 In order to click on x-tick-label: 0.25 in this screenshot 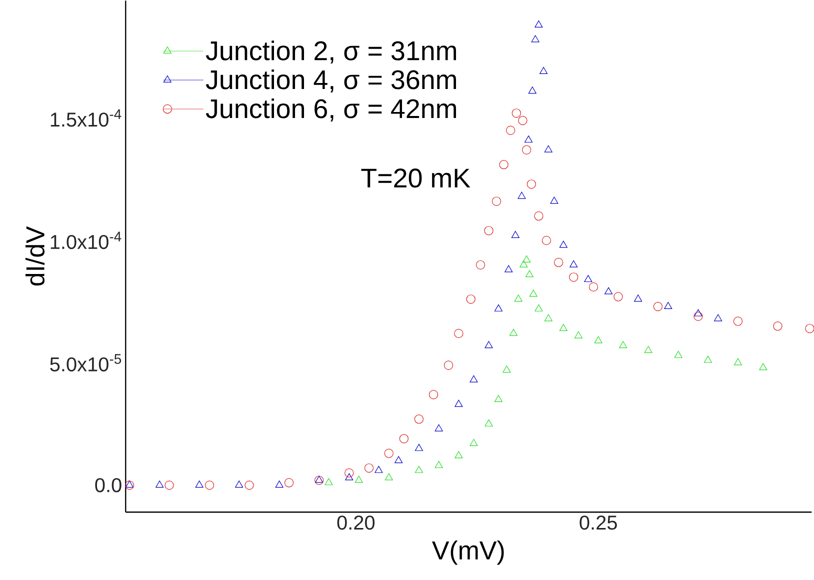, I will do `click(598, 523)`.